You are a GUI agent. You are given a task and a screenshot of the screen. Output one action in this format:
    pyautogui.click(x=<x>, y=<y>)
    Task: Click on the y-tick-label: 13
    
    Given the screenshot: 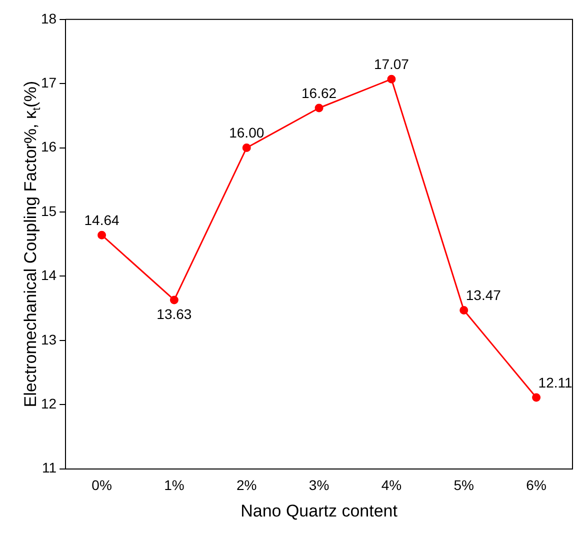 What is the action you would take?
    pyautogui.click(x=48, y=339)
    